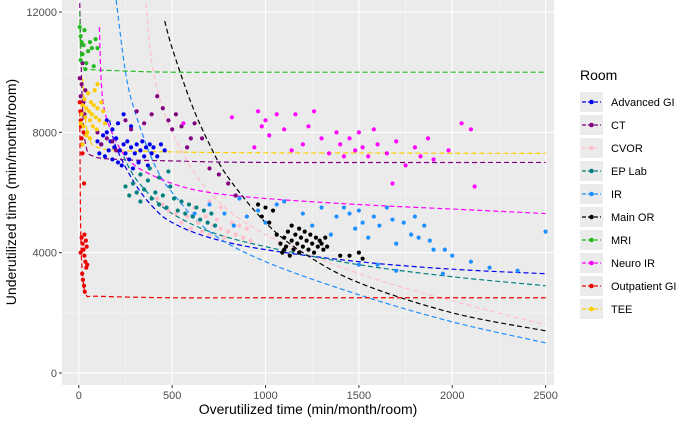 This screenshot has height=423, width=685. I want to click on y-tick-label: 0, so click(54, 374).